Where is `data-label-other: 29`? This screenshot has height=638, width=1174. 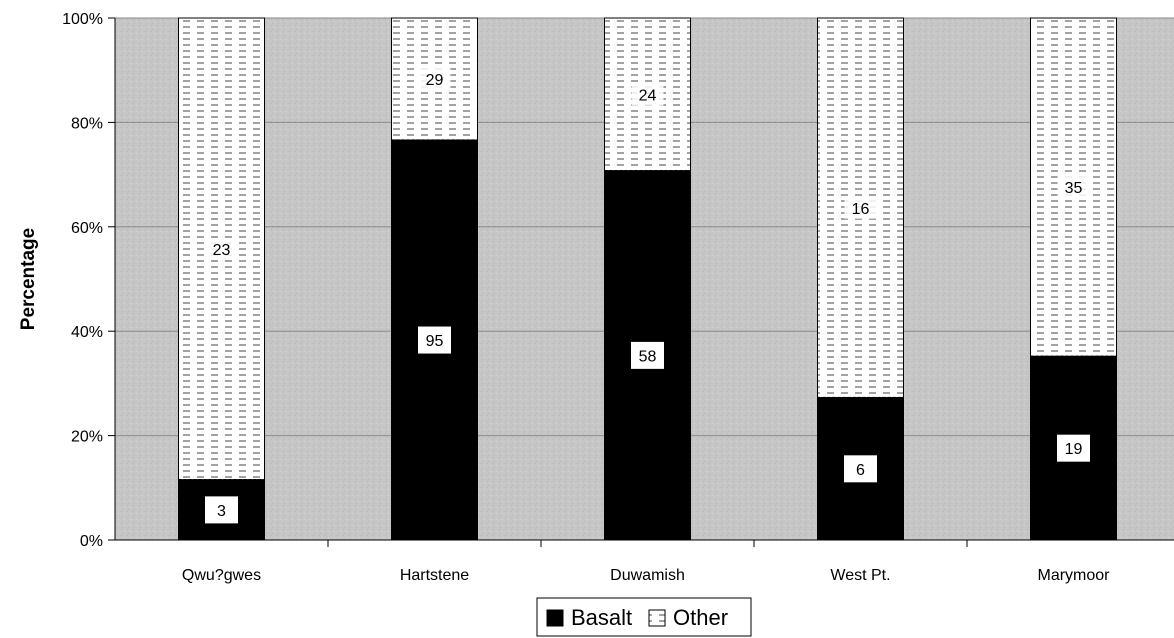
data-label-other: 29 is located at coordinates (435, 80).